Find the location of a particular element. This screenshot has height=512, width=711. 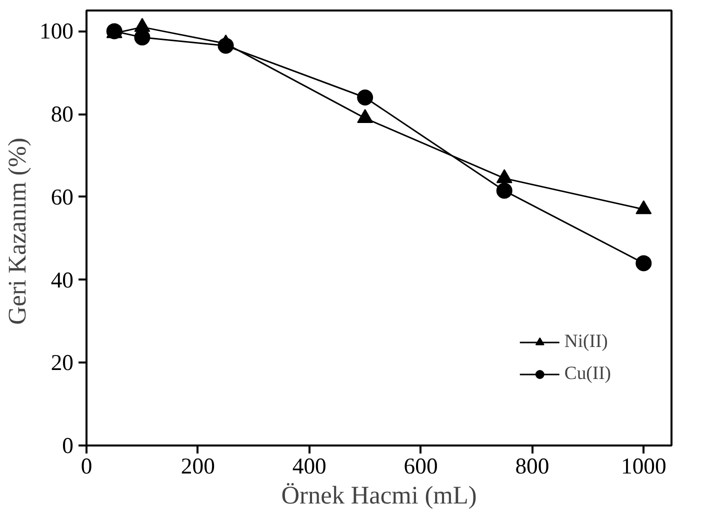

x-tick-label: 600 is located at coordinates (421, 466).